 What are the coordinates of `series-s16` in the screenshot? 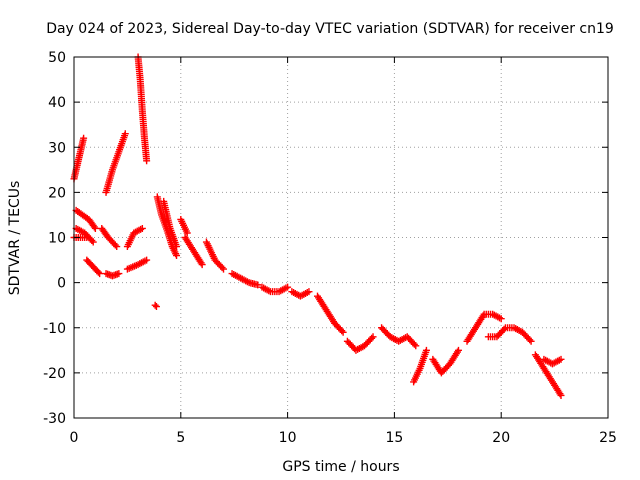 It's located at (193, 251).